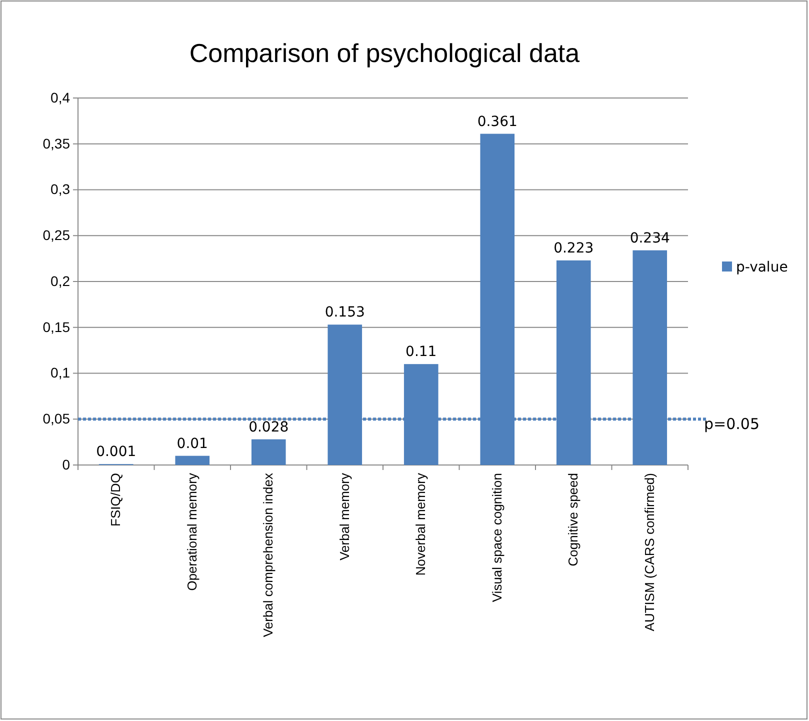 The width and height of the screenshot is (809, 721). What do you see at coordinates (116, 452) in the screenshot?
I see `data-label: 0.001` at bounding box center [116, 452].